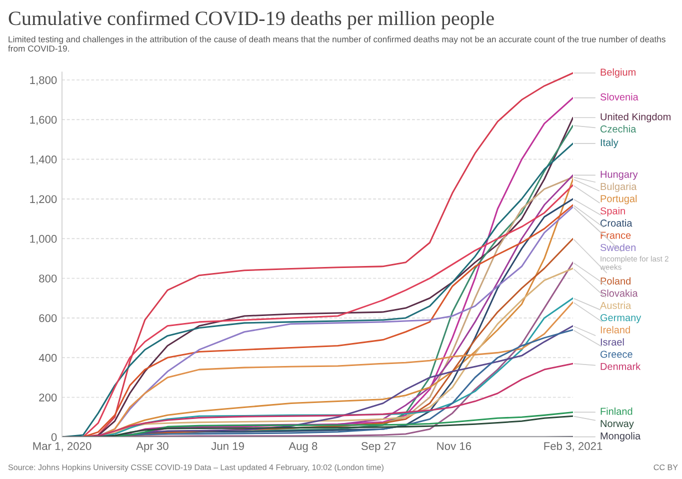 The height and width of the screenshot is (479, 682). I want to click on text: Norway, so click(617, 425).